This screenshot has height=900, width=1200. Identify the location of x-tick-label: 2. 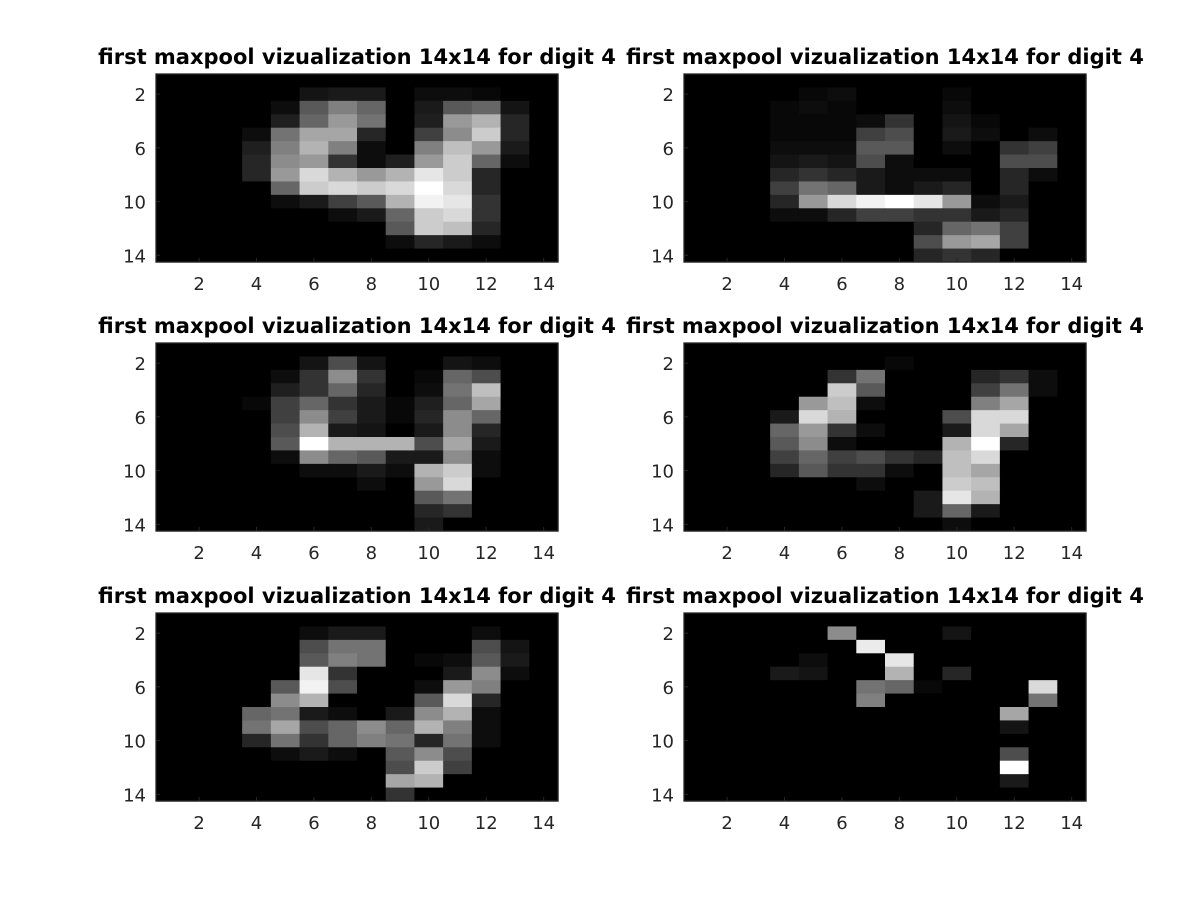
(726, 823).